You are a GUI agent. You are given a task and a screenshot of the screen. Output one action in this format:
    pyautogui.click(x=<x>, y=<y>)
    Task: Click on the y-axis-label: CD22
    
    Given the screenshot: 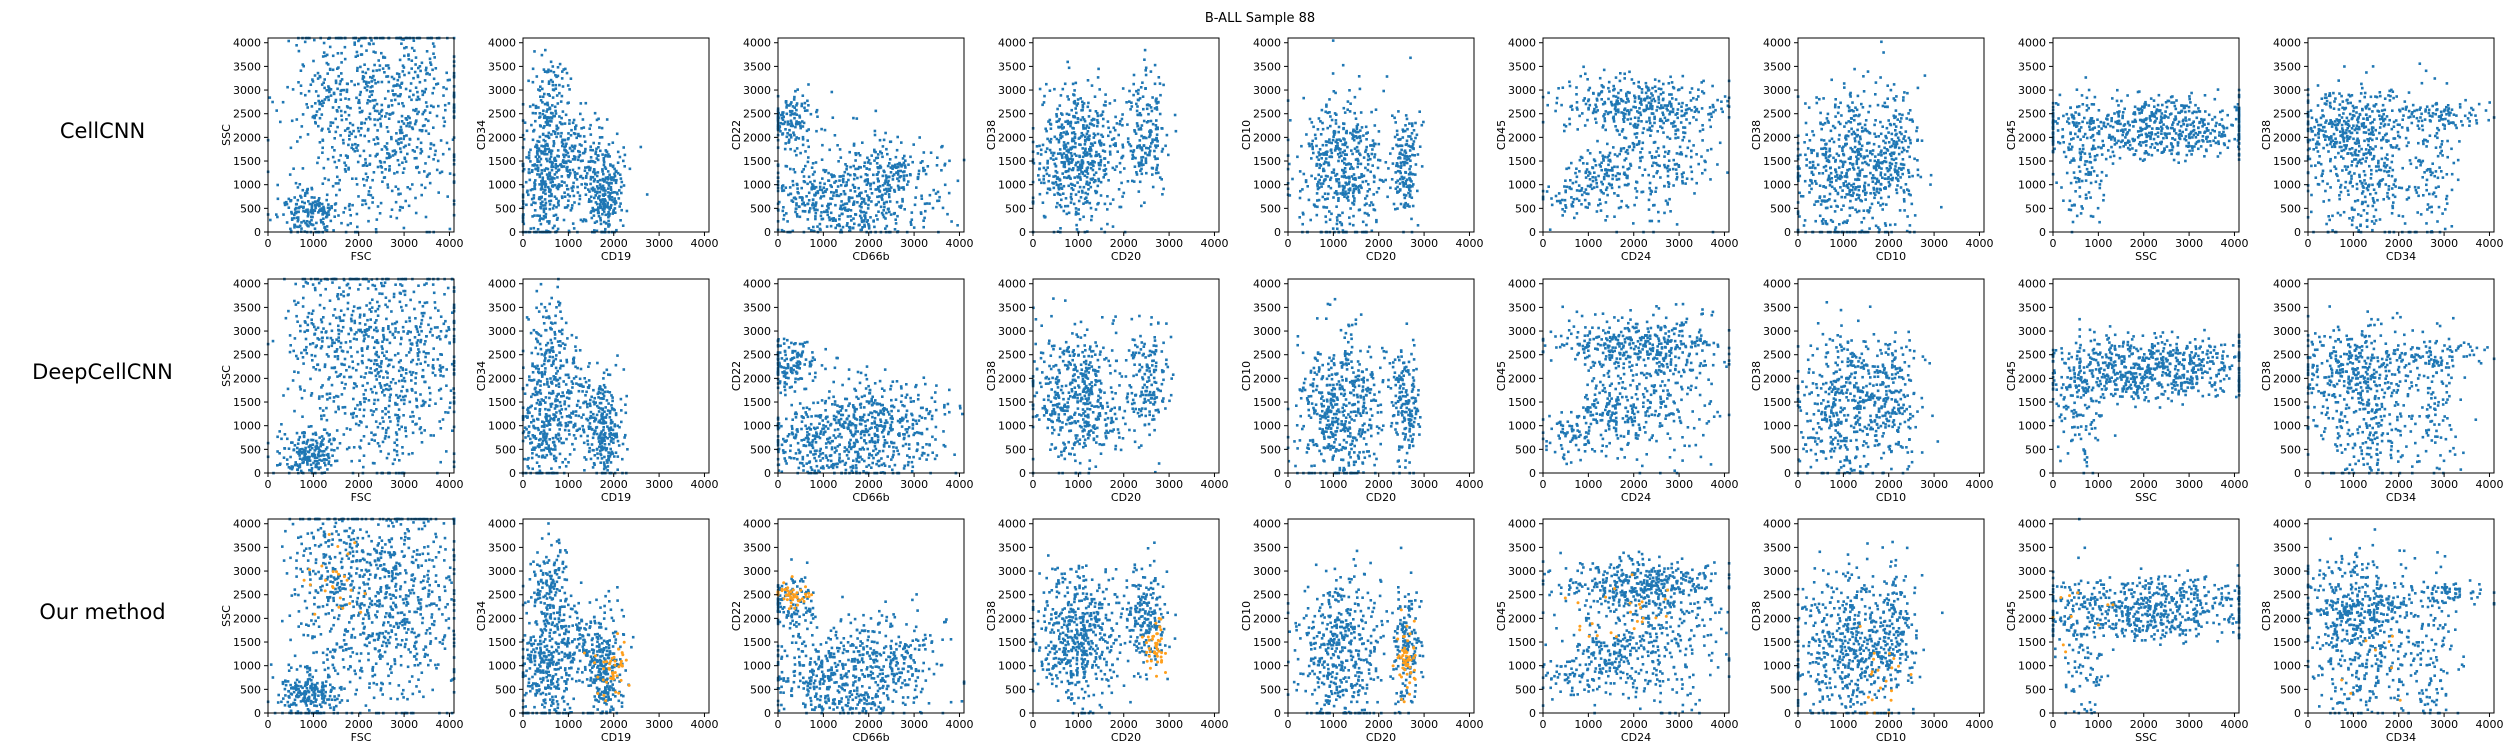 What is the action you would take?
    pyautogui.click(x=736, y=135)
    